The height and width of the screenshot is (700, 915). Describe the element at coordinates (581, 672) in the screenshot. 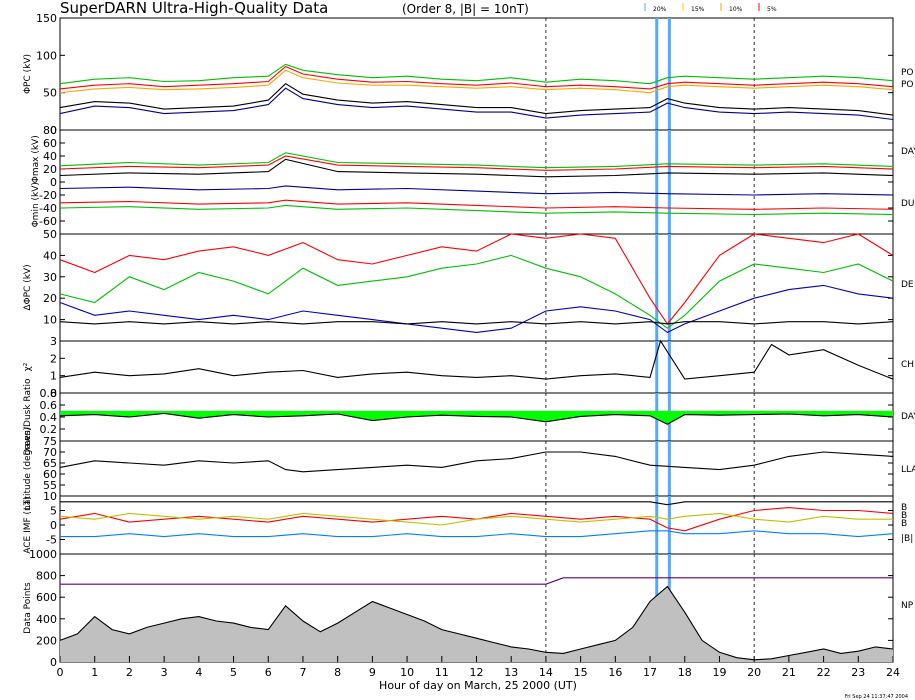

I see `x-tick-label: 15` at that location.